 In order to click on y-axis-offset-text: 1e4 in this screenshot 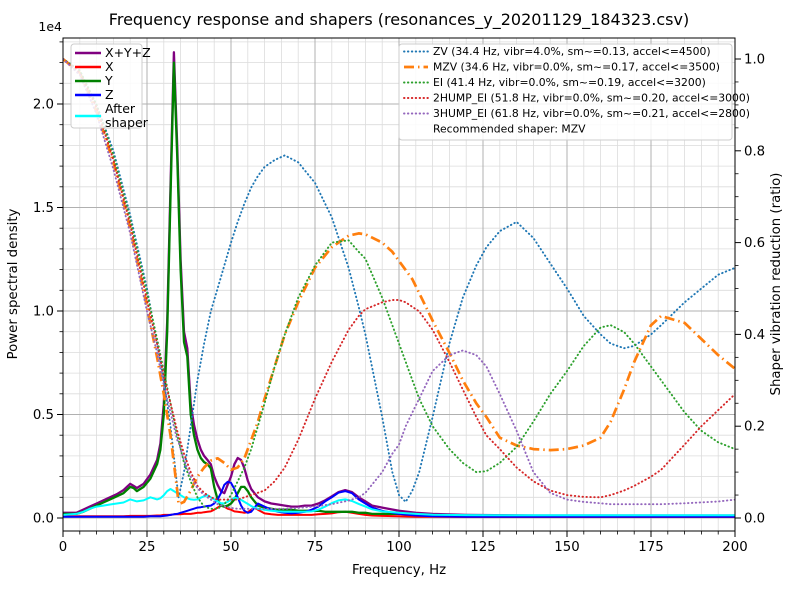, I will do `click(50, 26)`.